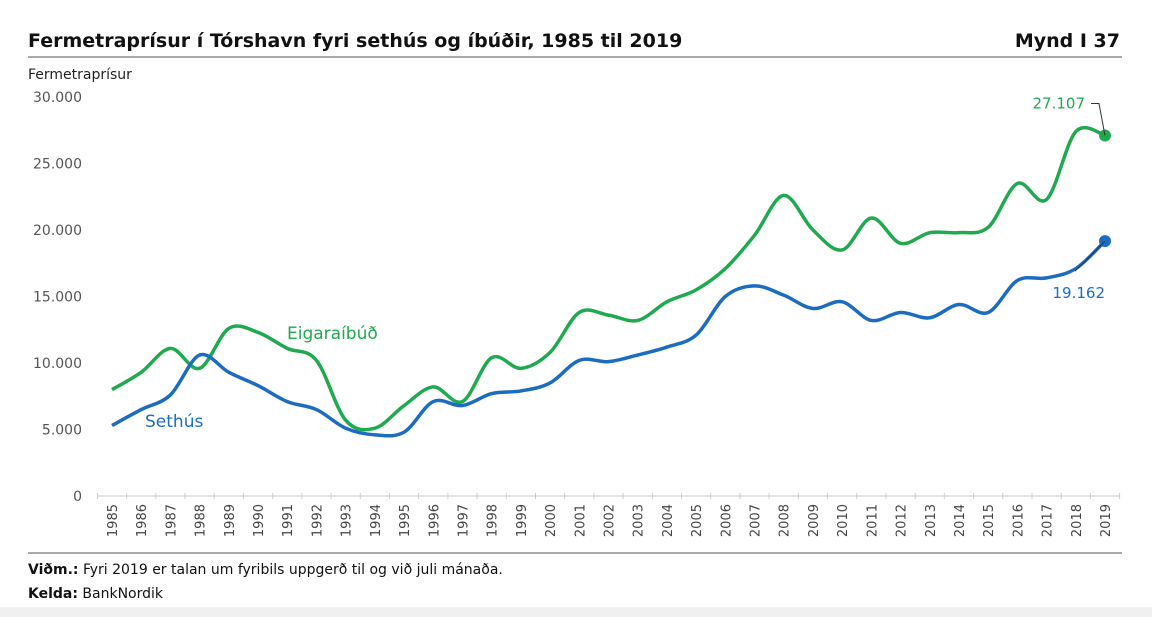 The width and height of the screenshot is (1152, 617). Describe the element at coordinates (872, 520) in the screenshot. I see `x-tick-label: 2011` at that location.